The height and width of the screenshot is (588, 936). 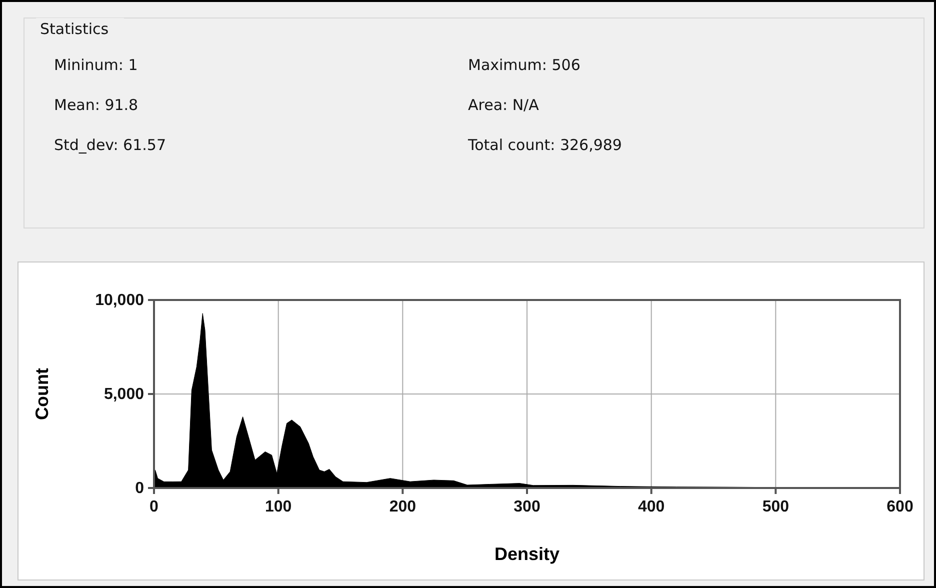 I want to click on x-tick-label: 500, so click(x=776, y=507).